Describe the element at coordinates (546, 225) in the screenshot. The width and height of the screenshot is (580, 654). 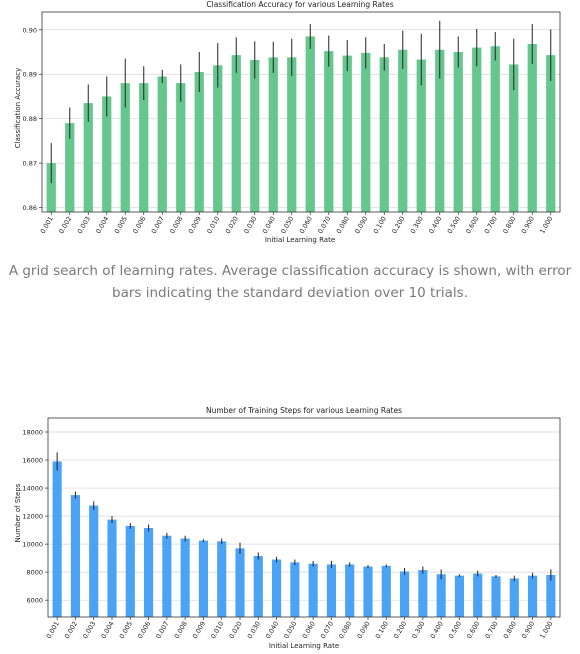
I see `accuracy-x-tick-label: 1.000` at that location.